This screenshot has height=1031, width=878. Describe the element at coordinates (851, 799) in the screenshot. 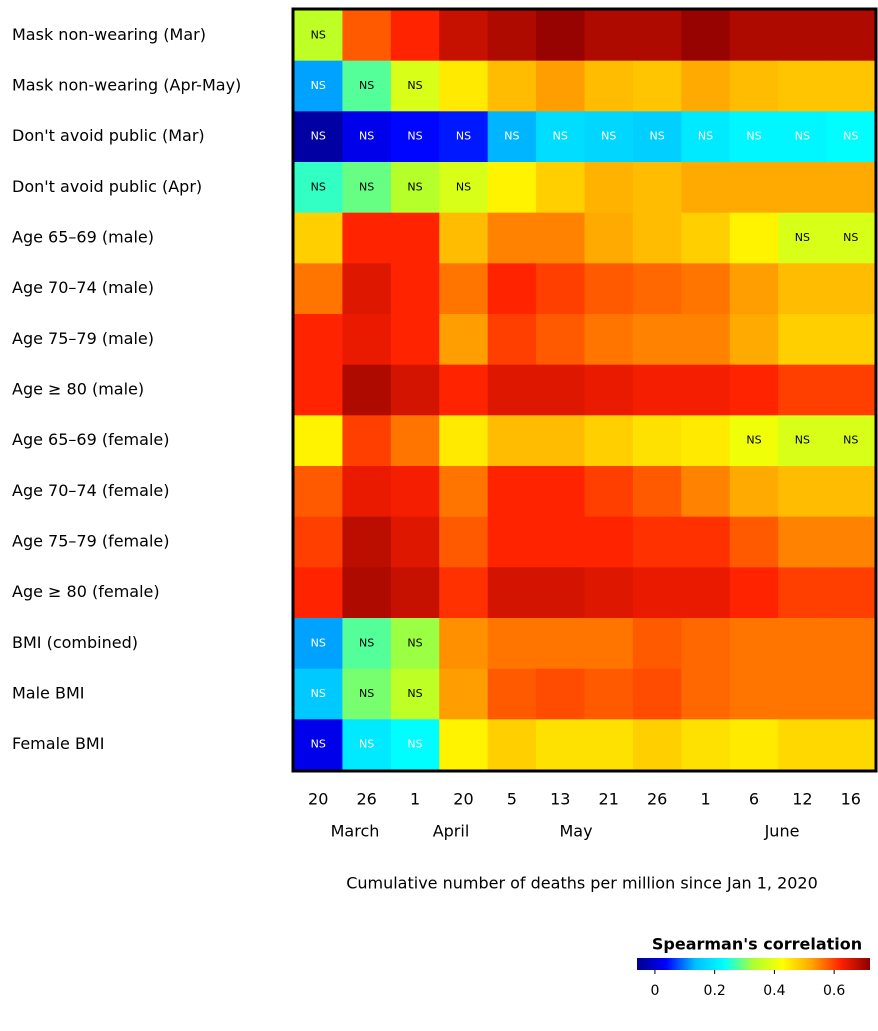

I see `x-tick-label: 16` at that location.